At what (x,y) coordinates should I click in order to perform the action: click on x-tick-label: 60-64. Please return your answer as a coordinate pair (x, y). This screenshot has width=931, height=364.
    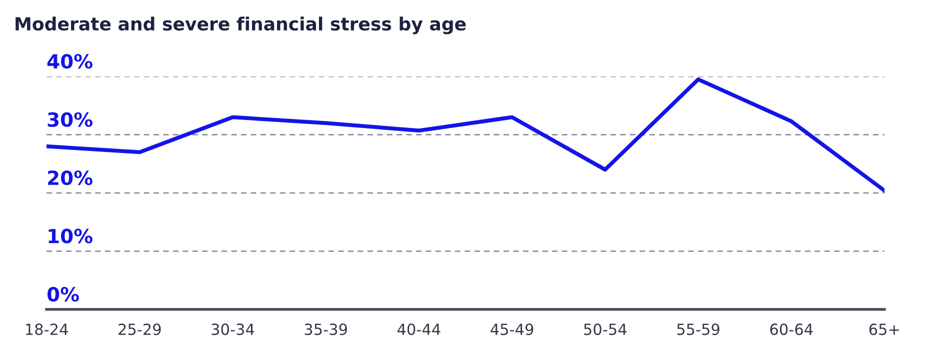
    Looking at the image, I should click on (791, 330).